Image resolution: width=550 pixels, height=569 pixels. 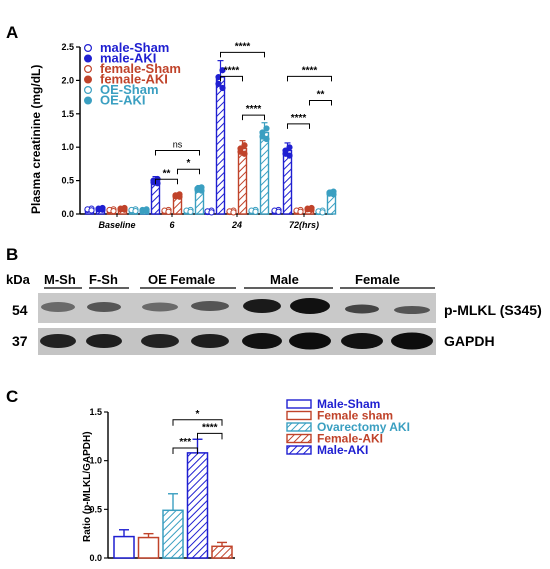 What do you see at coordinates (36, 139) in the screenshot?
I see `panel-a-ylabel: Plasma creatinine (mg/dL)` at bounding box center [36, 139].